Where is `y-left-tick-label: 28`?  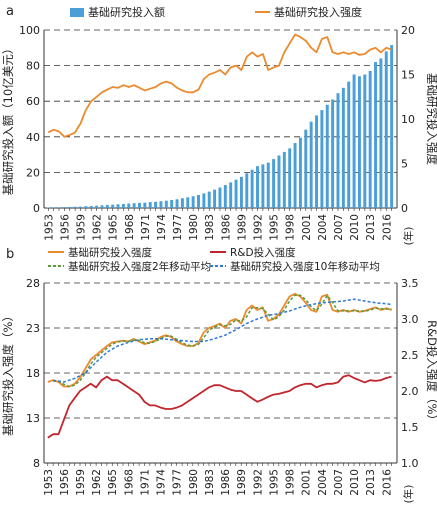 y-left-tick-label: 28 is located at coordinates (33, 283).